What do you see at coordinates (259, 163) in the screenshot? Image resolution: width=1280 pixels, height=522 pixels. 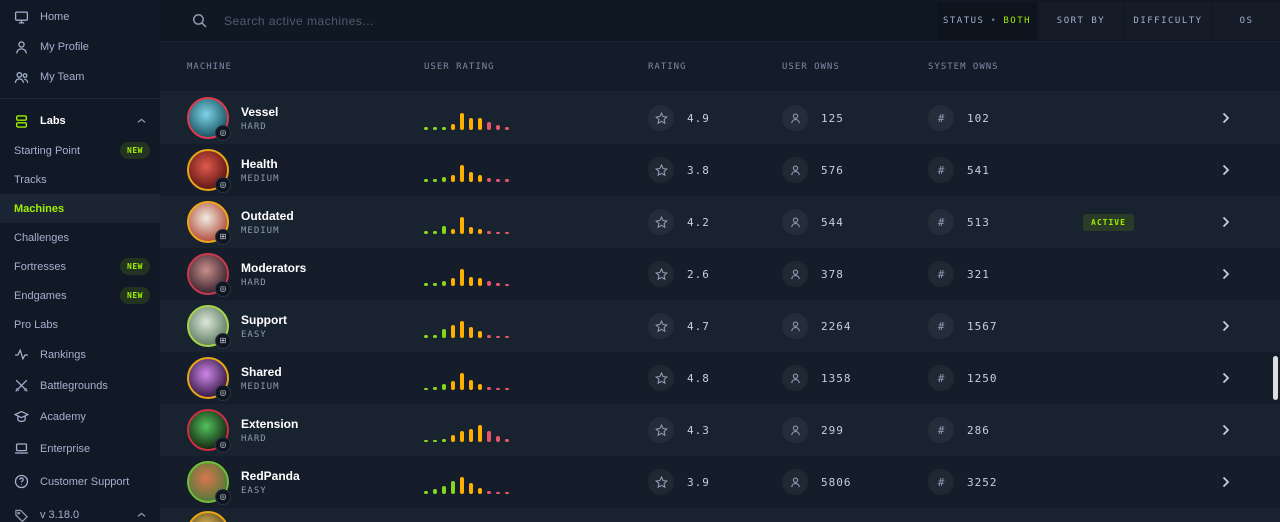 I see `machine-name: Health` at bounding box center [259, 163].